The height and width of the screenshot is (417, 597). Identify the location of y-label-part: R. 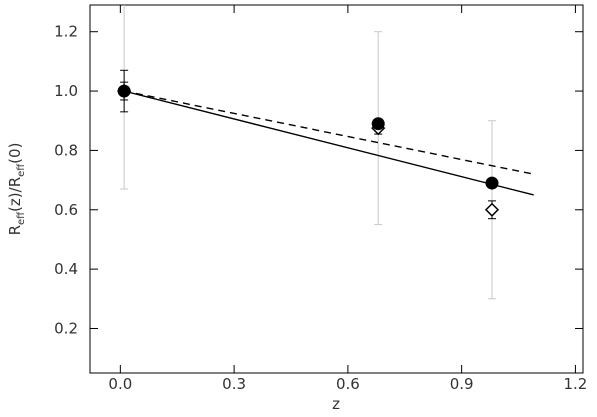
(15, 230).